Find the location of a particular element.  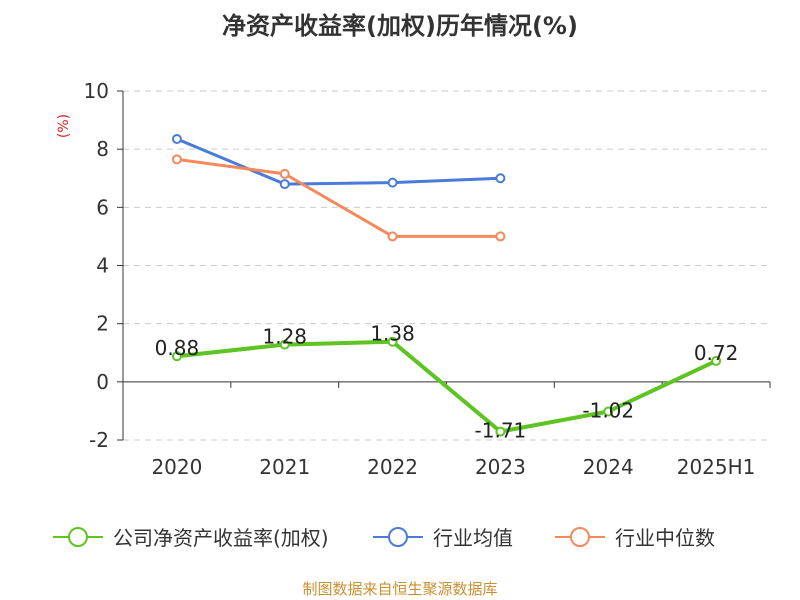

y-axis-label: (%) is located at coordinates (64, 126).